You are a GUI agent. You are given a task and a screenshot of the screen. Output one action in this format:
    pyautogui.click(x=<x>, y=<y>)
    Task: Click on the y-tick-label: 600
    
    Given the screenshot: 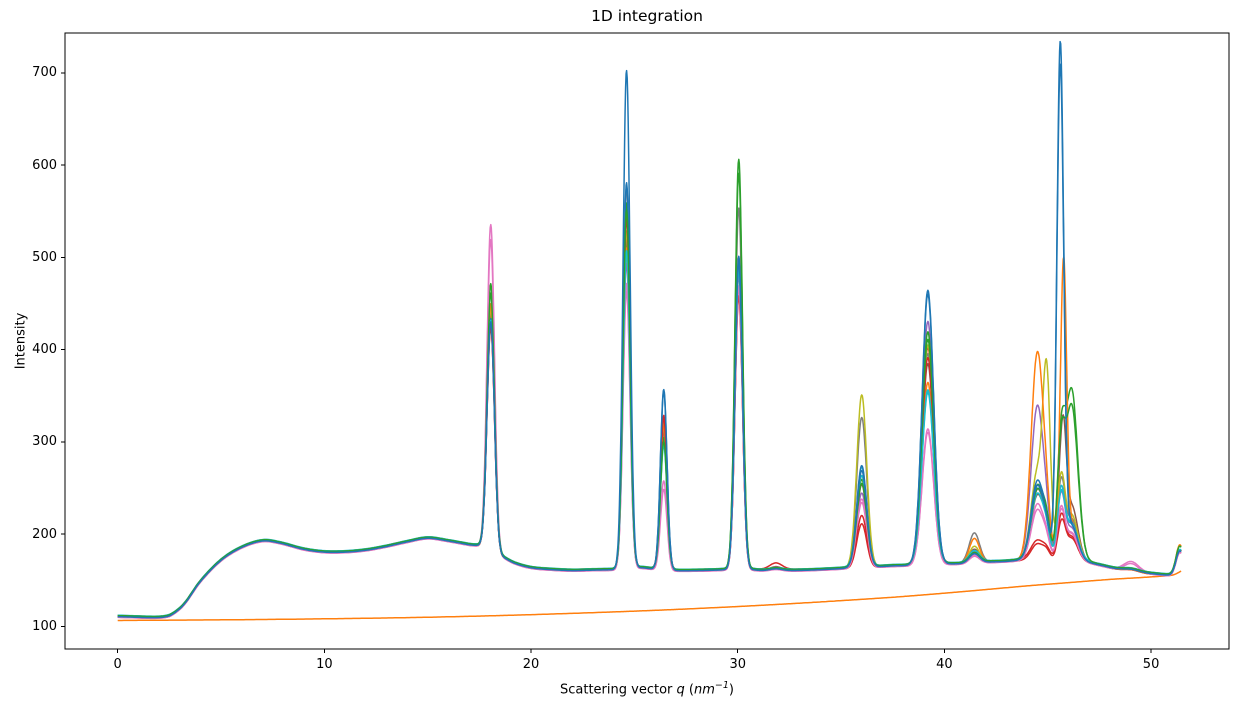 What is the action you would take?
    pyautogui.click(x=44, y=165)
    